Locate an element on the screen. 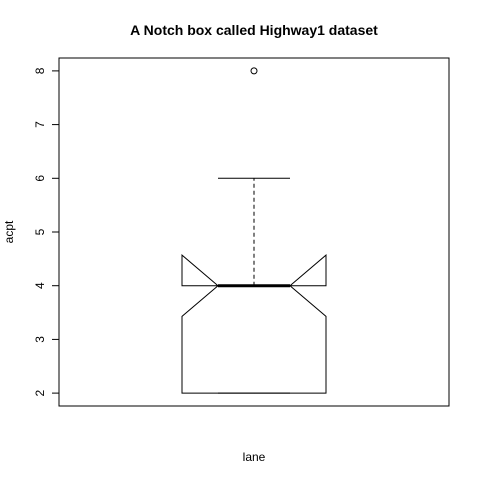 The width and height of the screenshot is (480, 480). y-axis: 2 3 4 5 6 7 8 is located at coordinates (46, 231).